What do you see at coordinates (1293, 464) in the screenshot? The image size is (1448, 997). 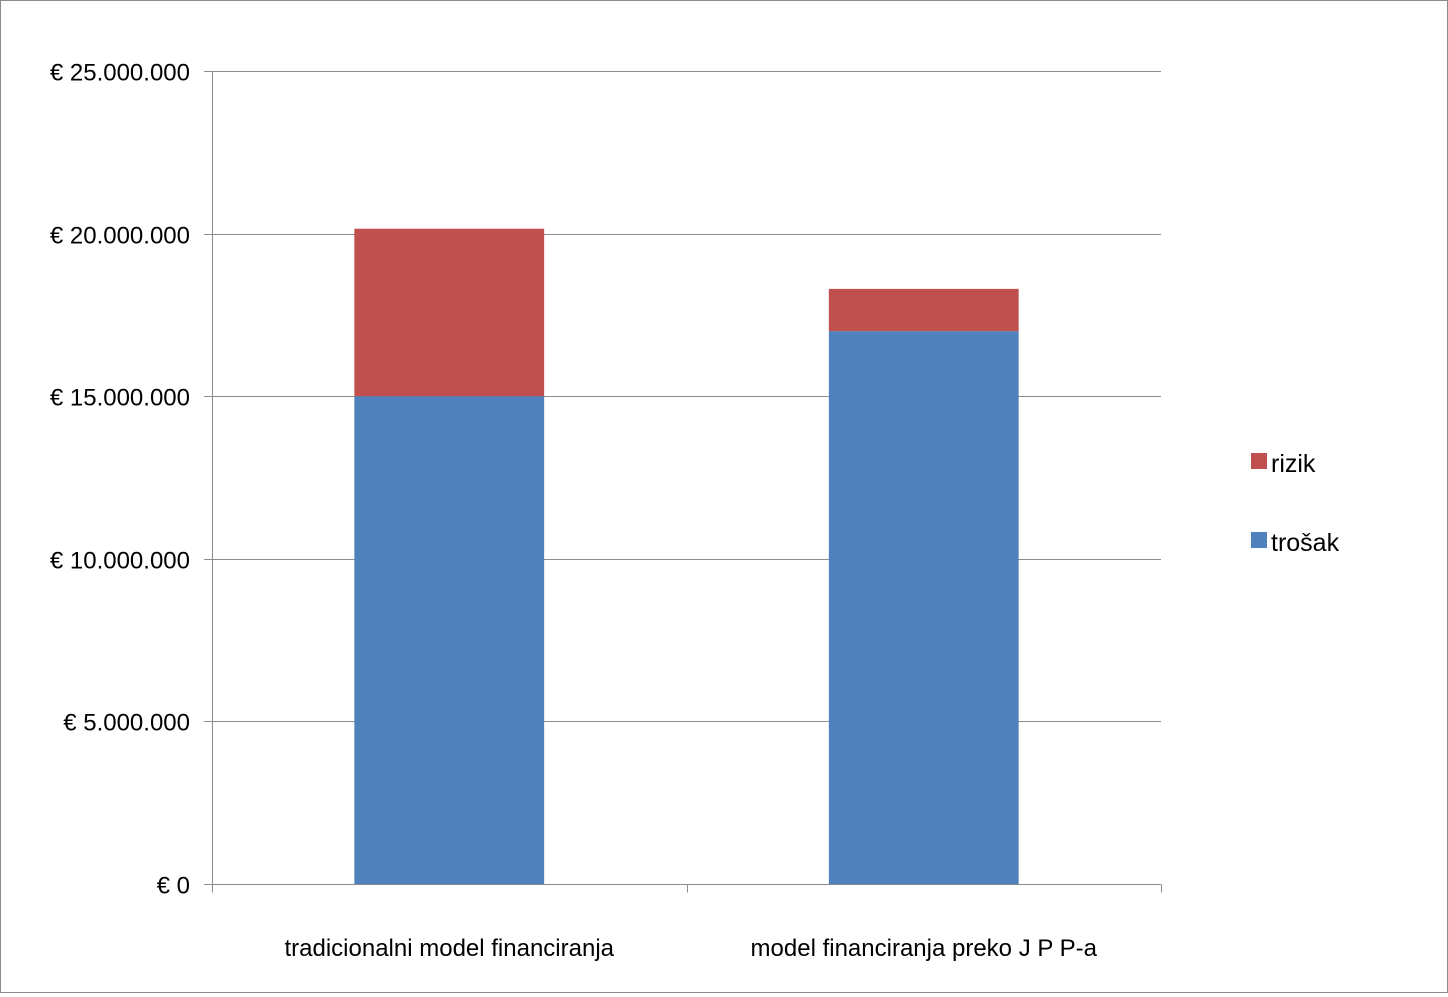 I see `legend-label-rizik: rizik` at bounding box center [1293, 464].